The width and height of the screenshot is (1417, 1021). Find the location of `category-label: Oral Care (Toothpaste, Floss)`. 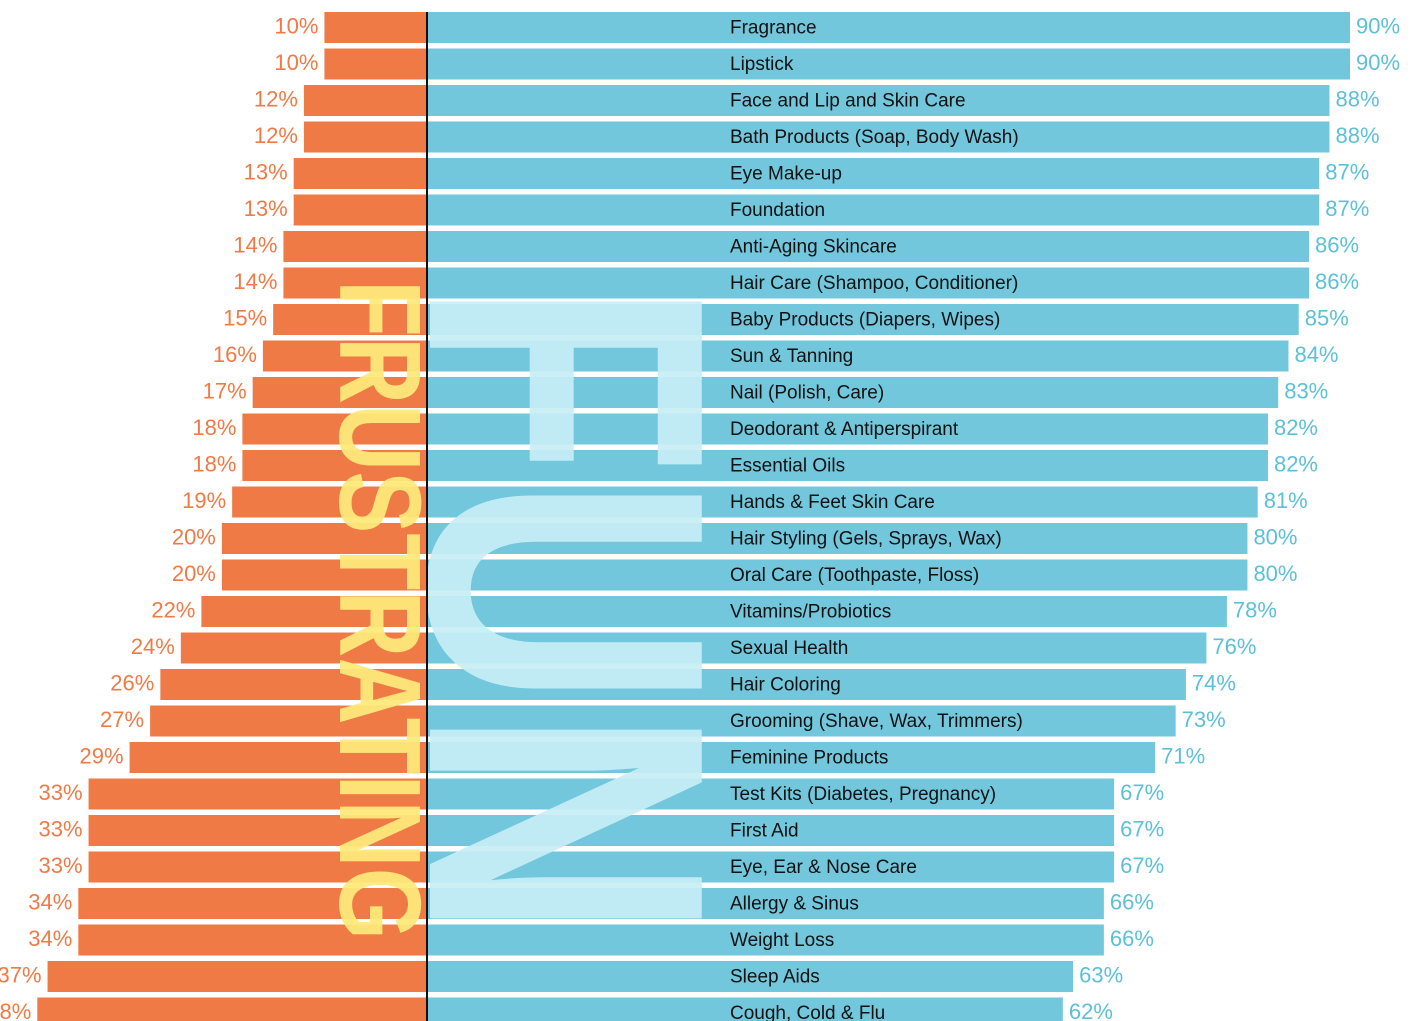

category-label: Oral Care (Toothpaste, Floss) is located at coordinates (854, 575).